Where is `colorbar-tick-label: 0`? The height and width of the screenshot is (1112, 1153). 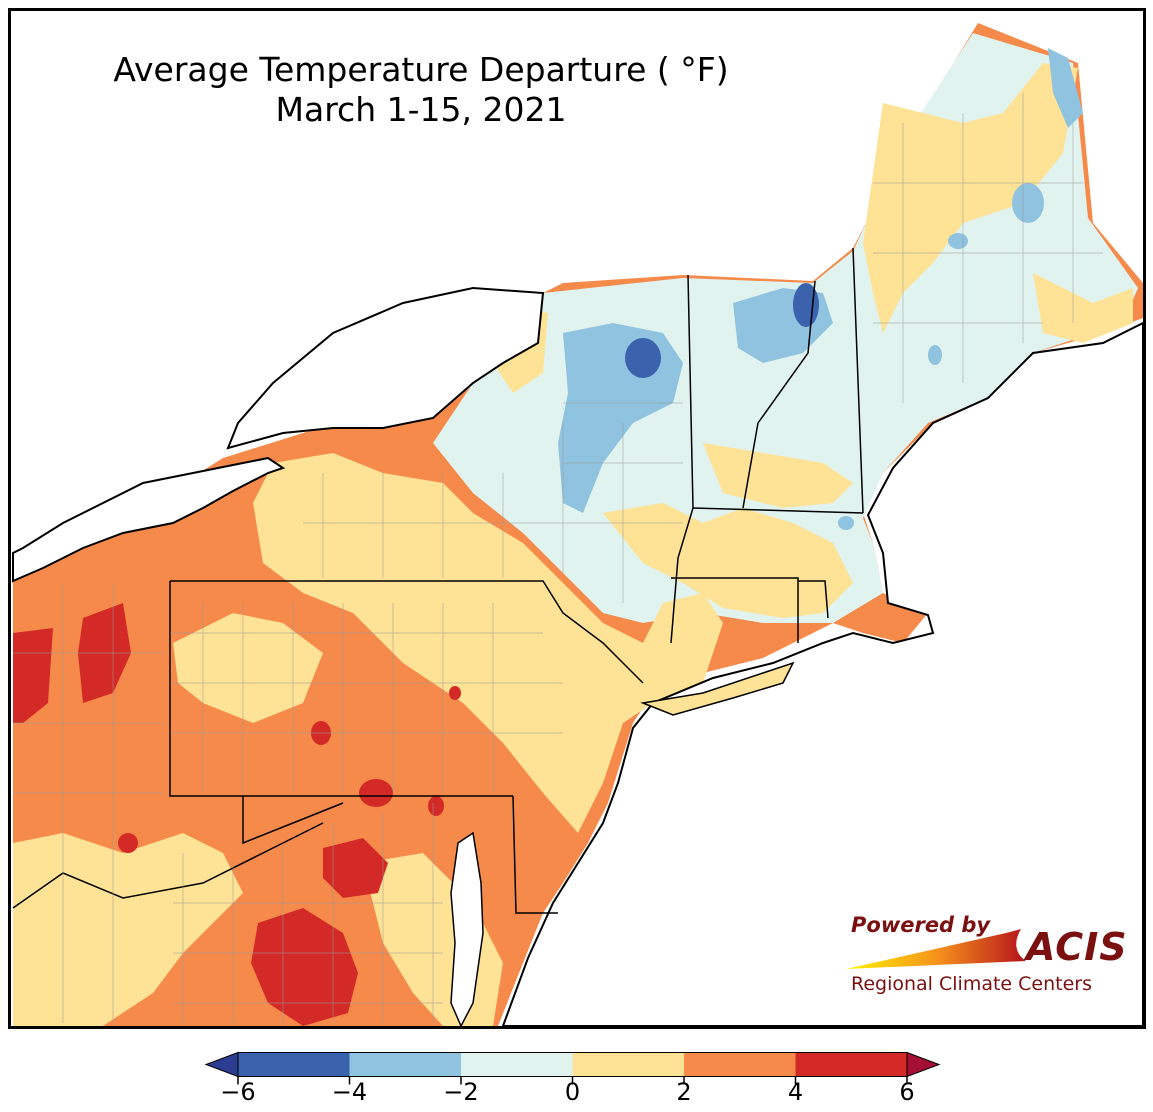
colorbar-tick-label: 0 is located at coordinates (572, 1092).